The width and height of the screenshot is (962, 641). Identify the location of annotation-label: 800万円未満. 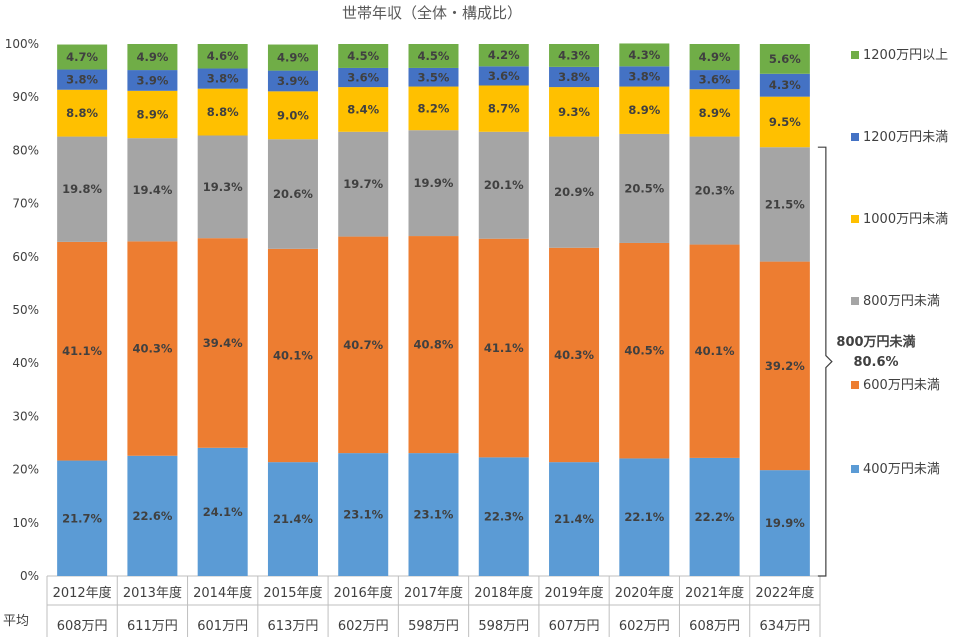
(875, 342).